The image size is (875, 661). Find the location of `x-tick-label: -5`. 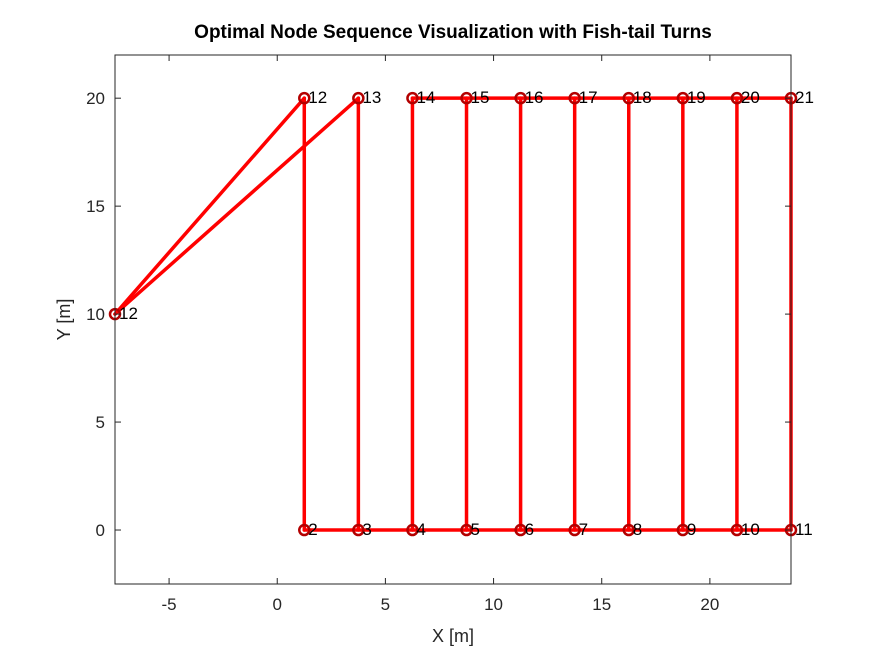

x-tick-label: -5 is located at coordinates (169, 604).